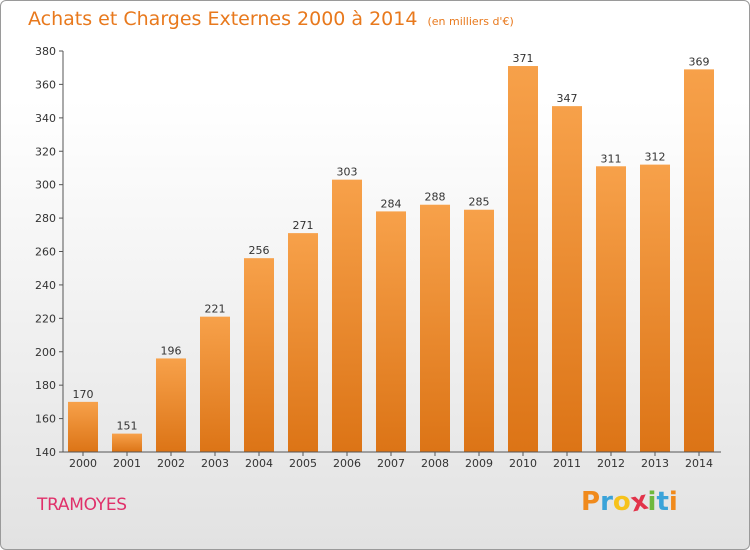 This screenshot has height=550, width=750. I want to click on y-tick-label: 180, so click(45, 385).